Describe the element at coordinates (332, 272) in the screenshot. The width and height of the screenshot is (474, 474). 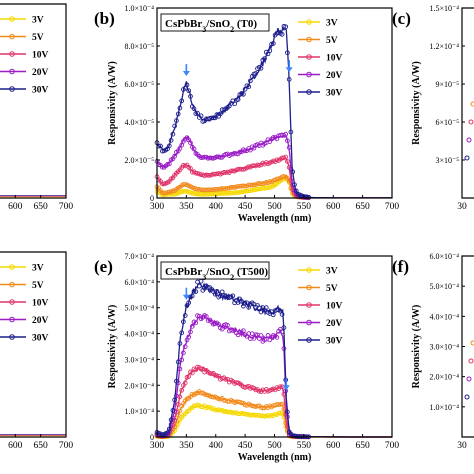
I see `legend-label: 3V` at that location.